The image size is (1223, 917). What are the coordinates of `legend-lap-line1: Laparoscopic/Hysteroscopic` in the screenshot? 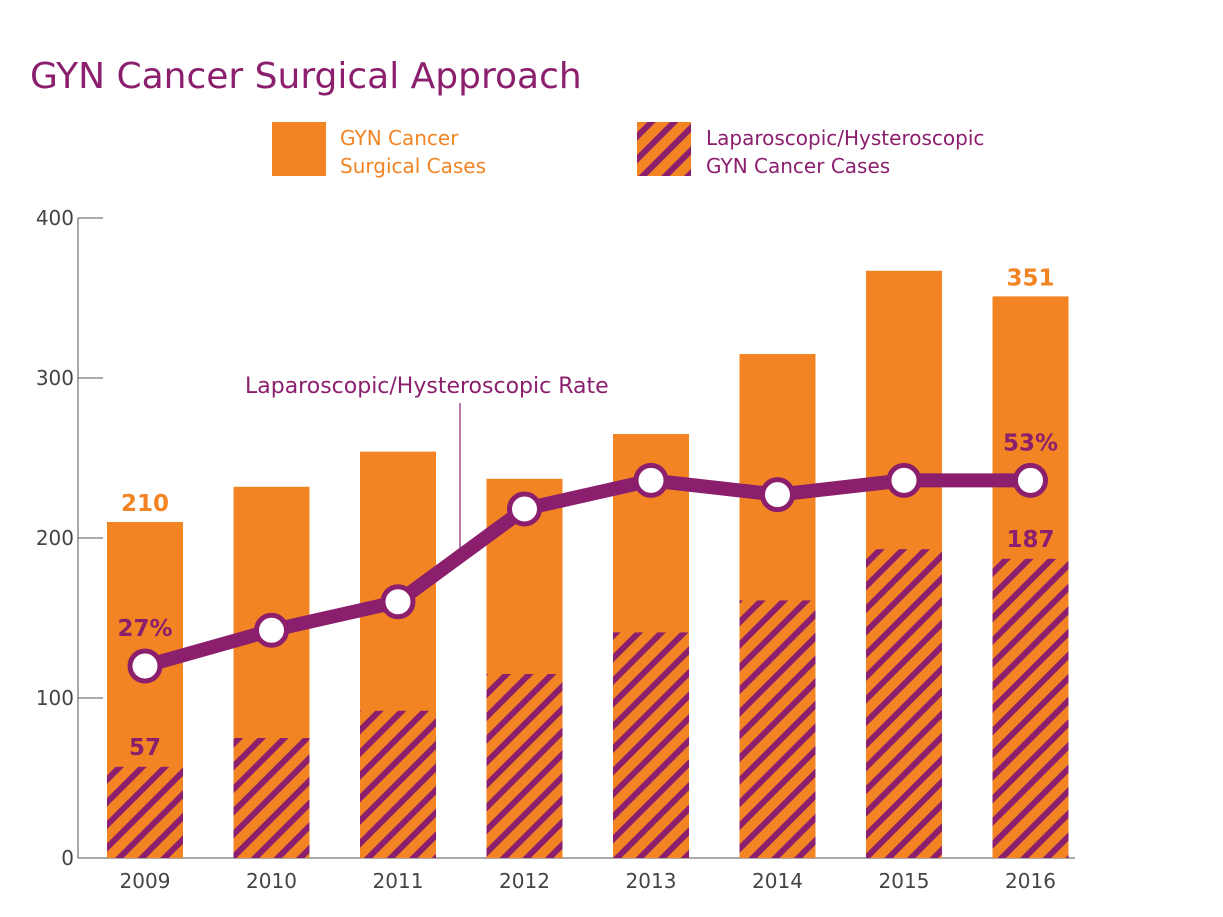 It's located at (845, 138).